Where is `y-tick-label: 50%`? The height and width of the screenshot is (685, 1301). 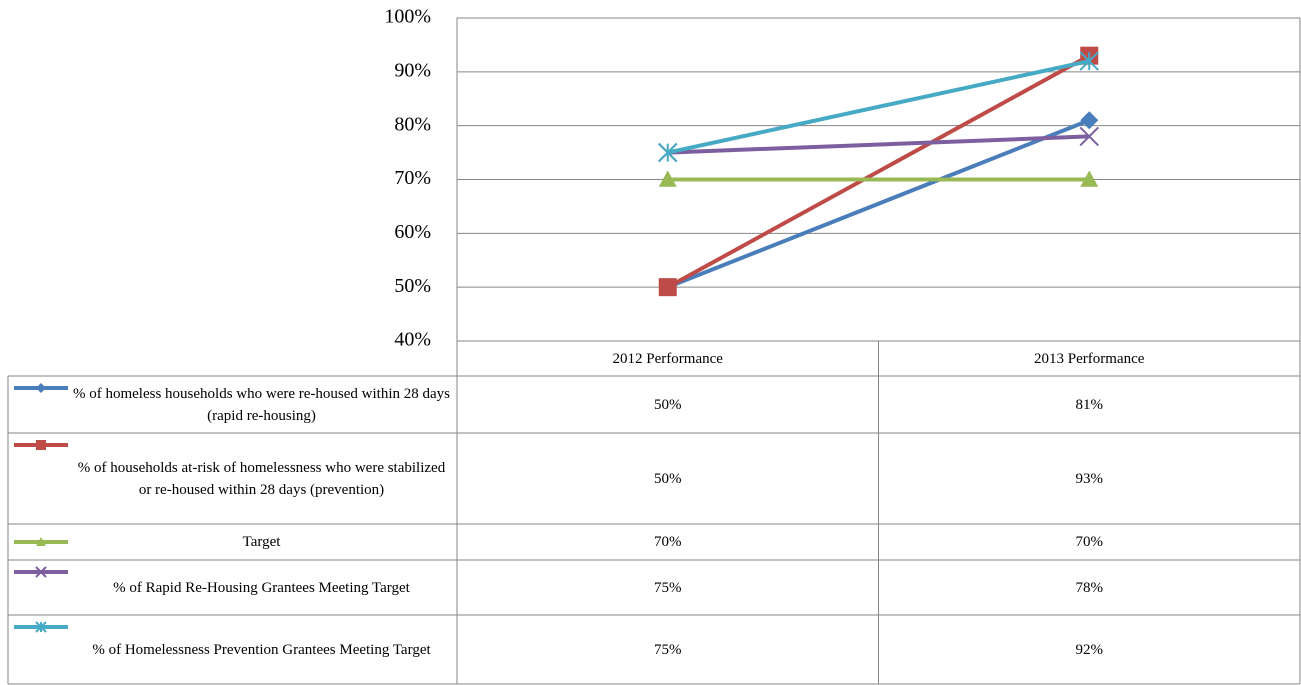
y-tick-label: 50% is located at coordinates (412, 286).